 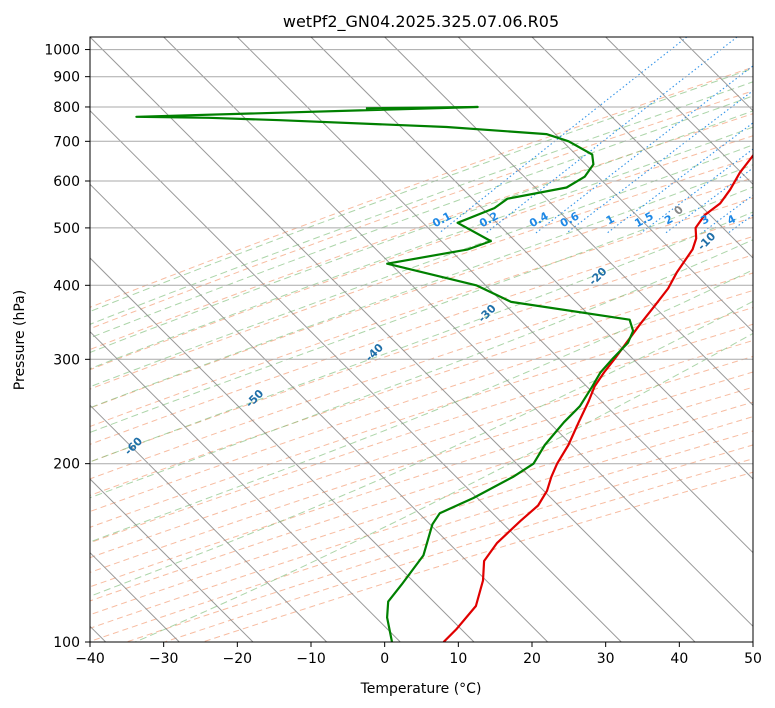 I want to click on x-tick-label: 10, so click(x=458, y=659).